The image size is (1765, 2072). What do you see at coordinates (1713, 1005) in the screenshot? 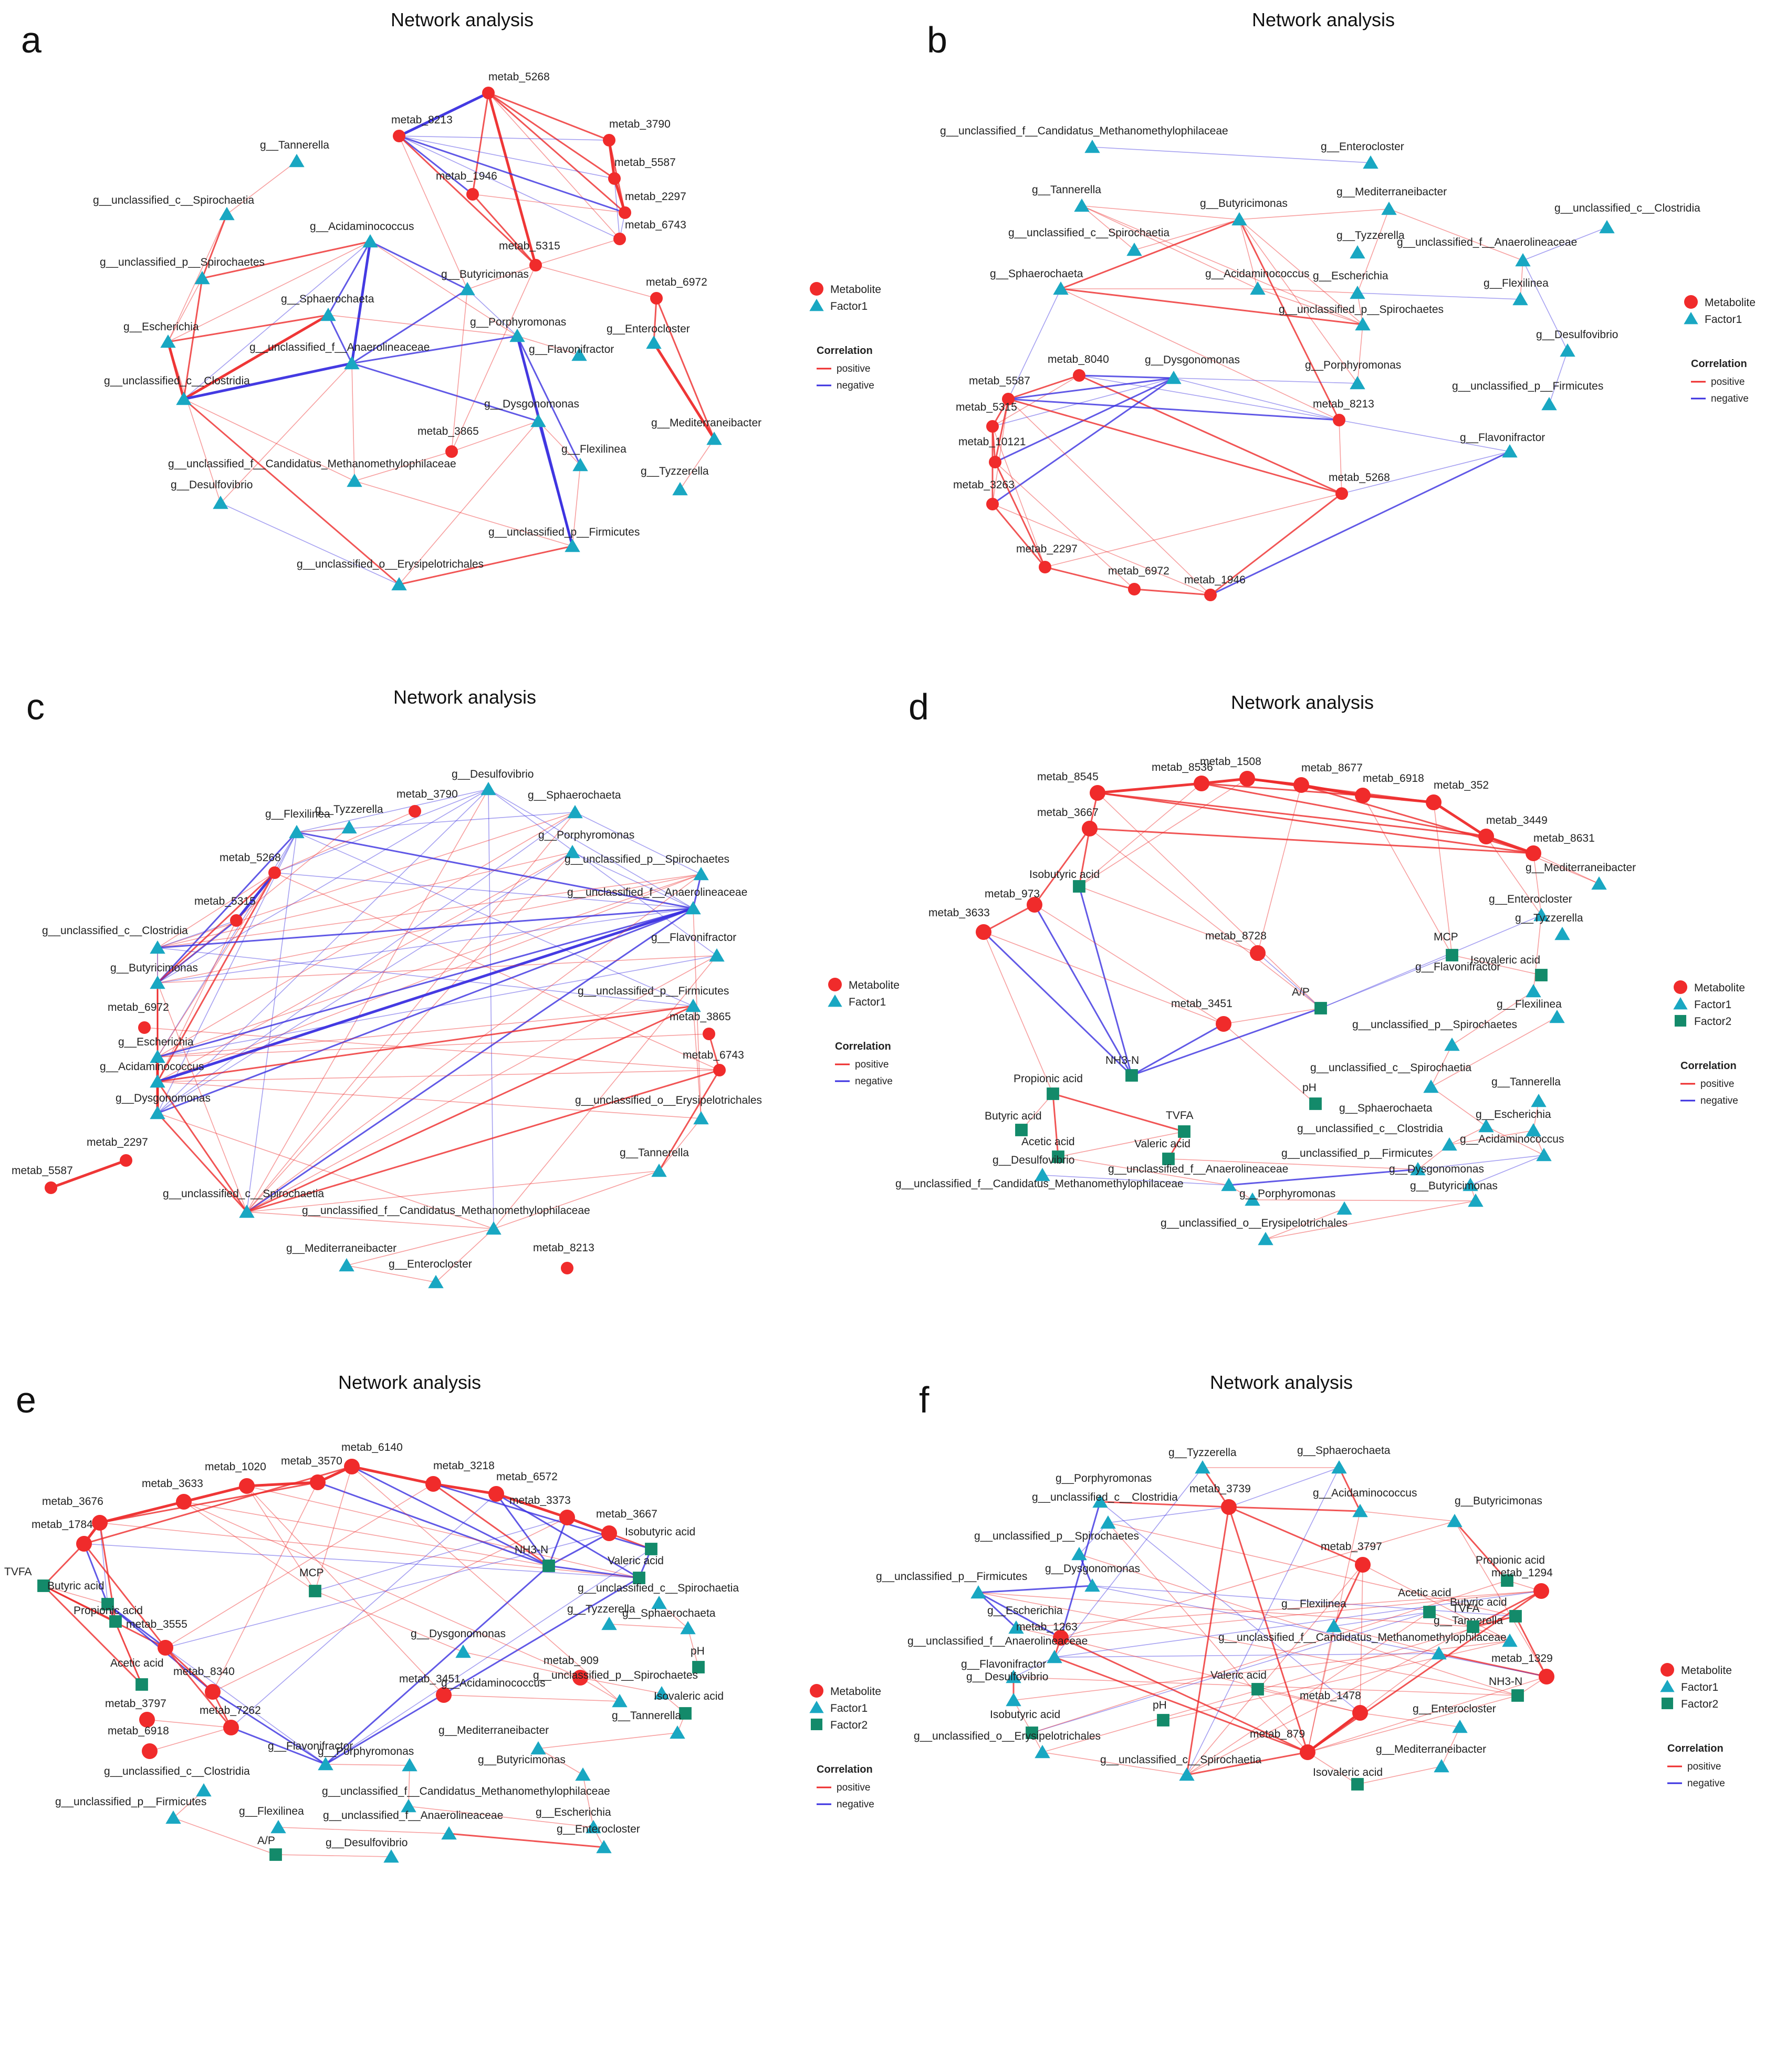
I see `legend-label: Factor1` at bounding box center [1713, 1005].